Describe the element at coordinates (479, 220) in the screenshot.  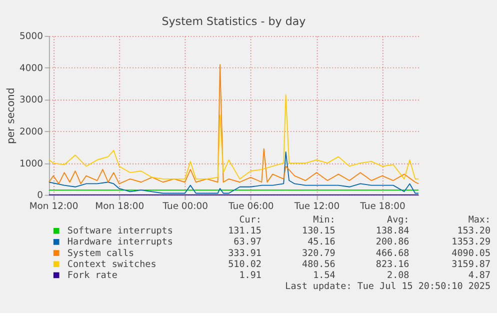
I see `text: Max:` at that location.